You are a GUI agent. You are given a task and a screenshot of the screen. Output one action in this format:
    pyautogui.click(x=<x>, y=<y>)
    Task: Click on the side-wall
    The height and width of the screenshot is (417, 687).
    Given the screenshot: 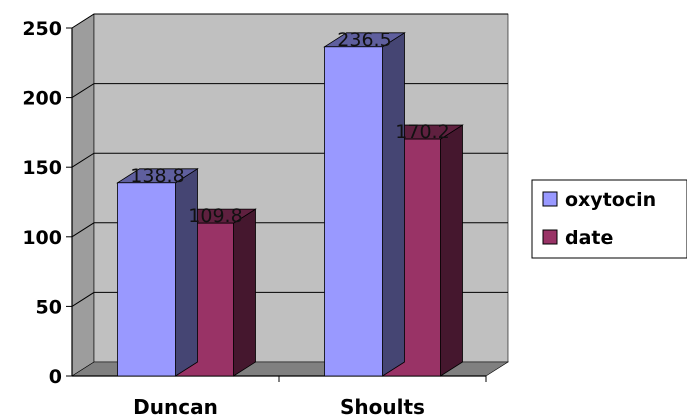 What is the action you would take?
    pyautogui.click(x=83, y=195)
    